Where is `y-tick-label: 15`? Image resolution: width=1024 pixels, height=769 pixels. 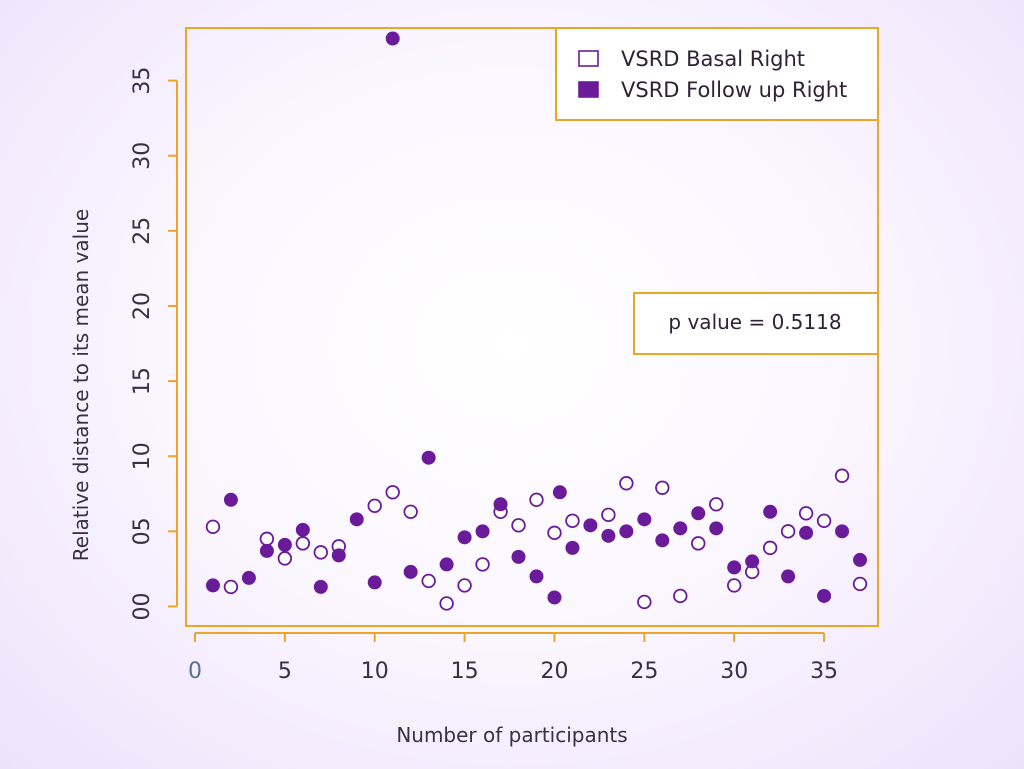
y-tick-label: 15 is located at coordinates (142, 381).